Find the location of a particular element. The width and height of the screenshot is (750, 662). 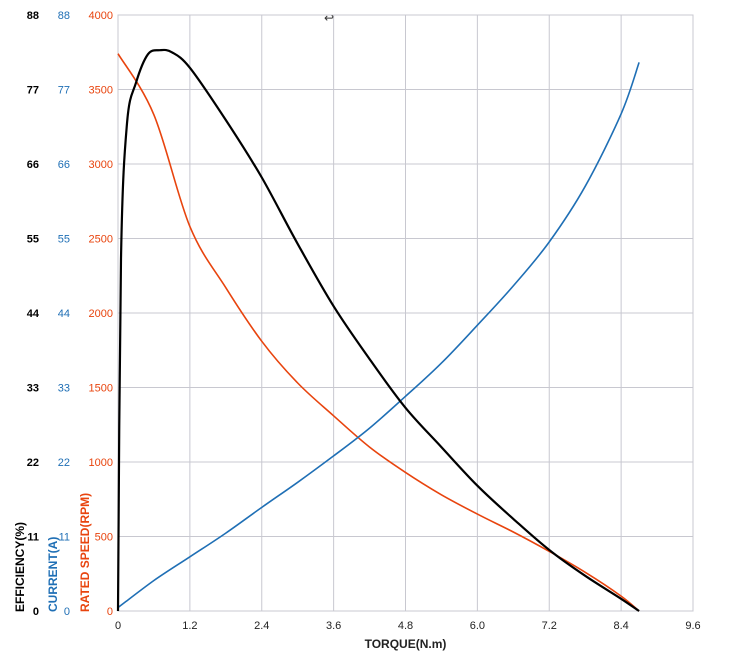

speed-tick-label: 1000 is located at coordinates (101, 463).